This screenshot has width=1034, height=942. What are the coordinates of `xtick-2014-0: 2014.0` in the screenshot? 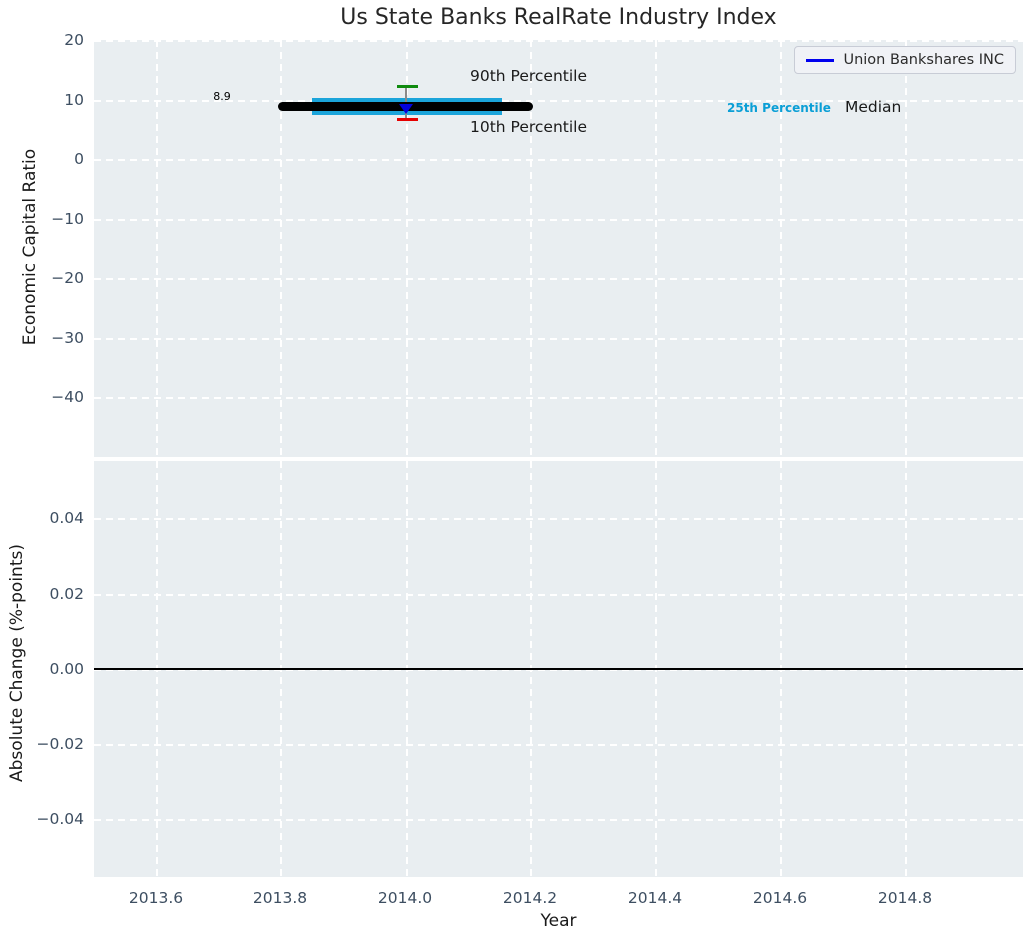 It's located at (405, 898).